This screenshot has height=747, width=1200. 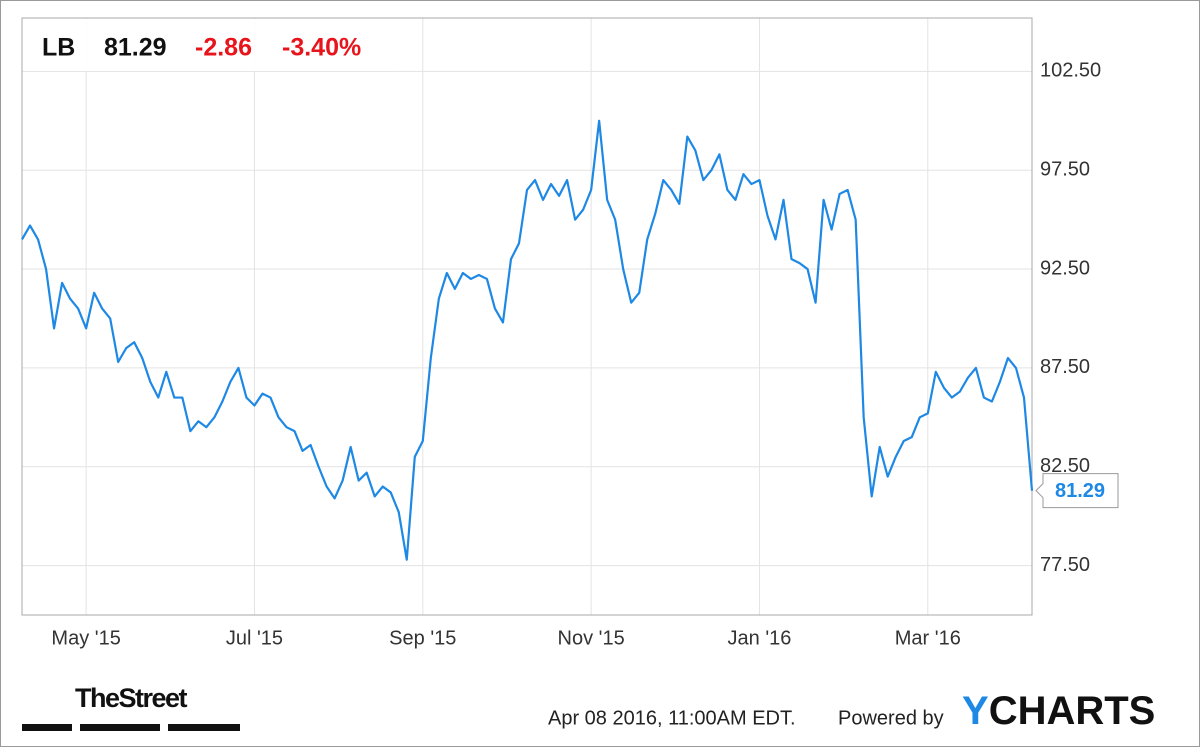 What do you see at coordinates (223, 48) in the screenshot?
I see `change: -2.86` at bounding box center [223, 48].